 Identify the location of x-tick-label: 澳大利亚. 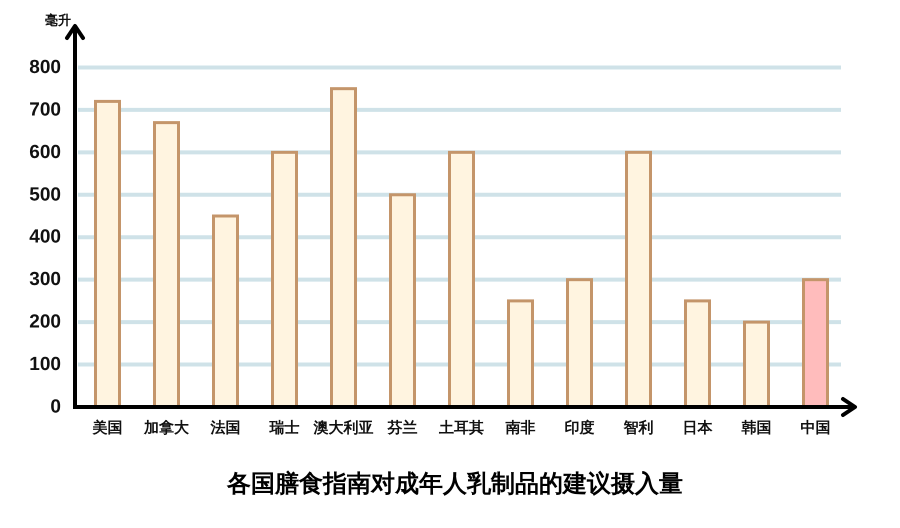
(343, 428).